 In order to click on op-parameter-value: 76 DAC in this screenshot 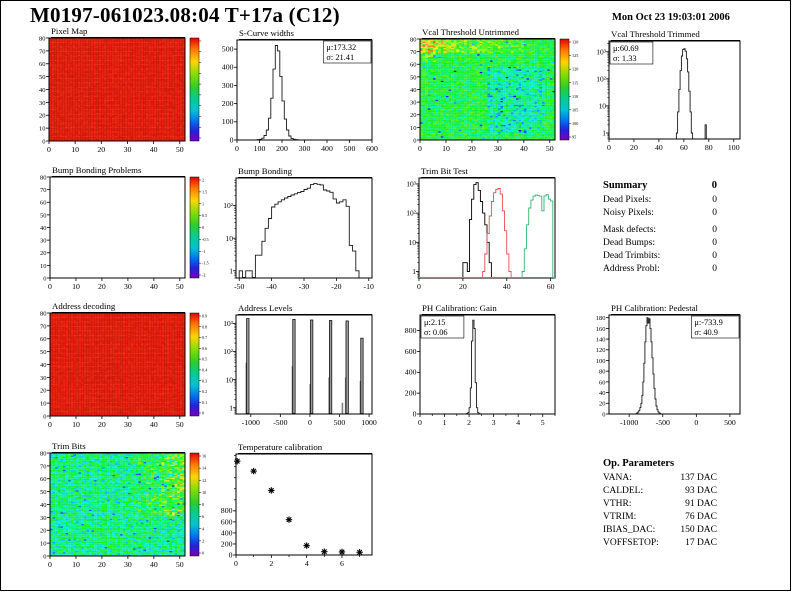, I will do `click(701, 517)`.